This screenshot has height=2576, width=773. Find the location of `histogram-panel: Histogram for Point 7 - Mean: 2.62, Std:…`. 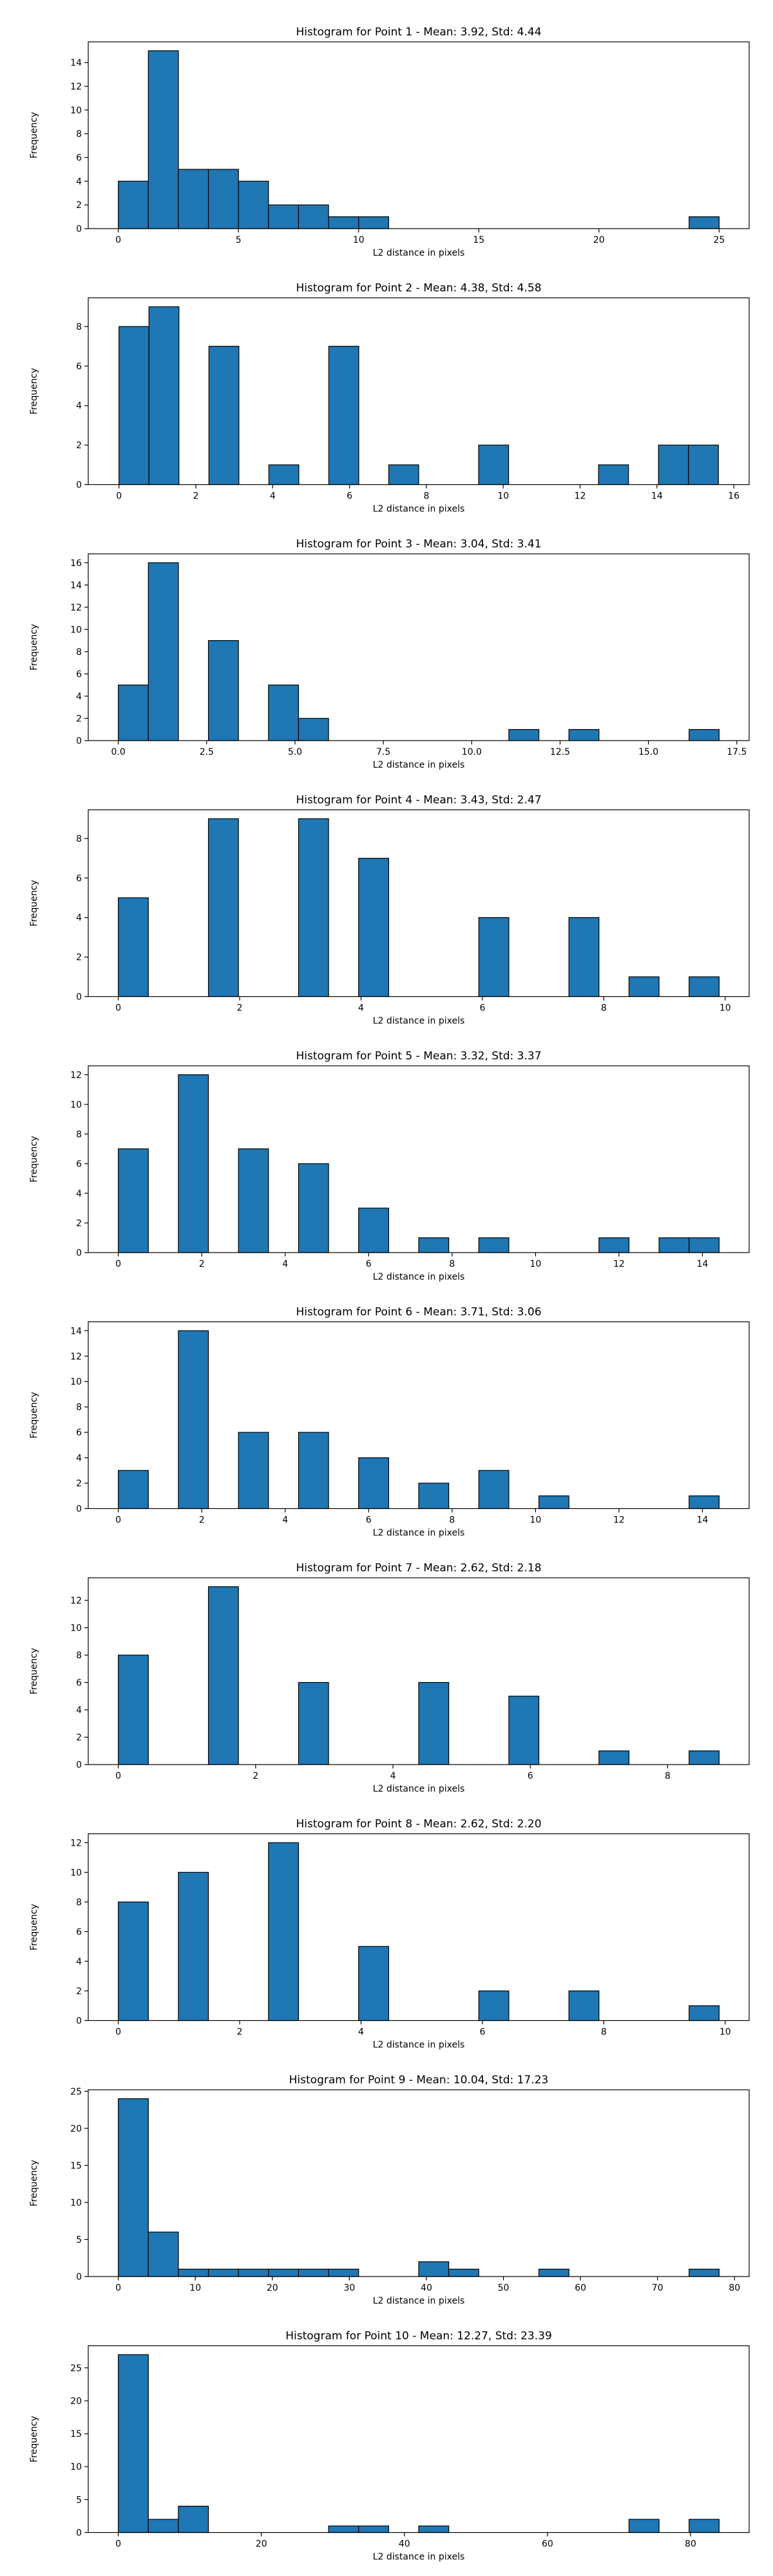

histogram-panel: Histogram for Point 7 - Mean: 2.62, Std:… is located at coordinates (389, 1678).